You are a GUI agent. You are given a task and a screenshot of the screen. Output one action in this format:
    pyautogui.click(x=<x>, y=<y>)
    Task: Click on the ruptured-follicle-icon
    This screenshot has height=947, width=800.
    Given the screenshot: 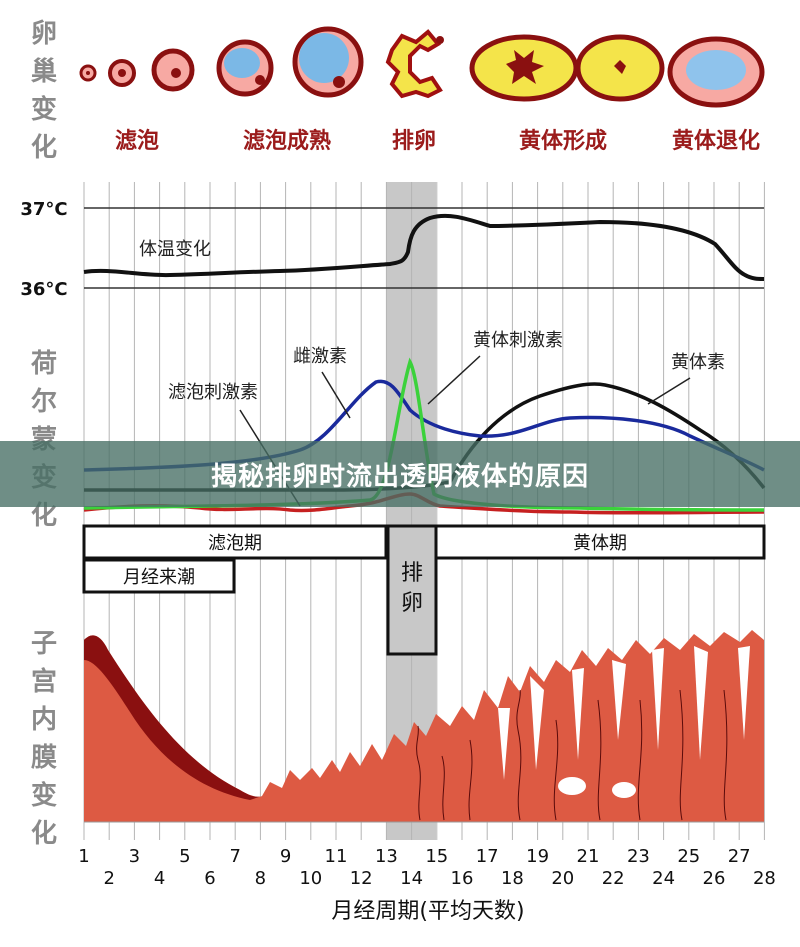 What is the action you would take?
    pyautogui.click(x=414, y=64)
    